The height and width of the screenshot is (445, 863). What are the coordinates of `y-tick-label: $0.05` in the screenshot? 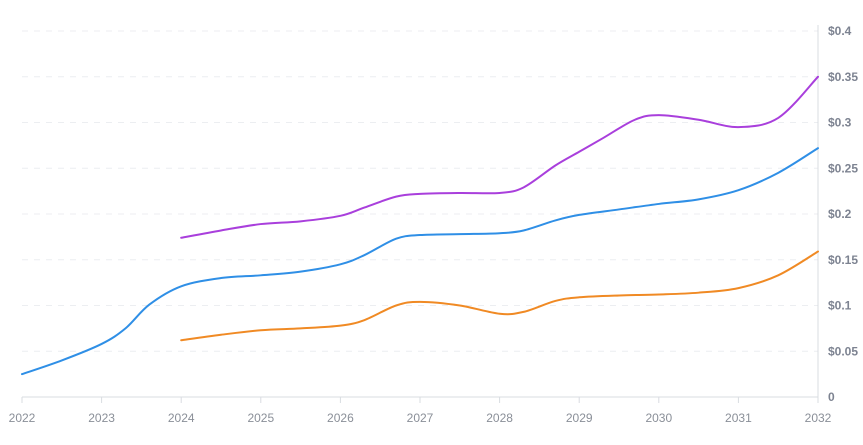 It's located at (843, 351).